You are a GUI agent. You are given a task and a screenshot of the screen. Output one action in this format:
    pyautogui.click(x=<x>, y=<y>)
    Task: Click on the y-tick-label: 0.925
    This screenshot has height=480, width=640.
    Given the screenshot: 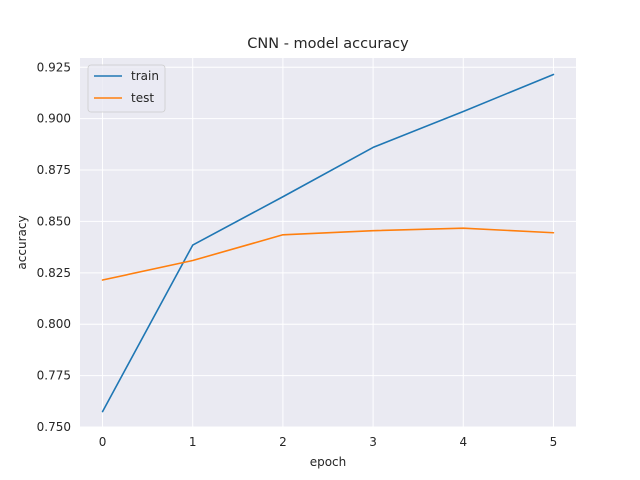 What is the action you would take?
    pyautogui.click(x=54, y=67)
    